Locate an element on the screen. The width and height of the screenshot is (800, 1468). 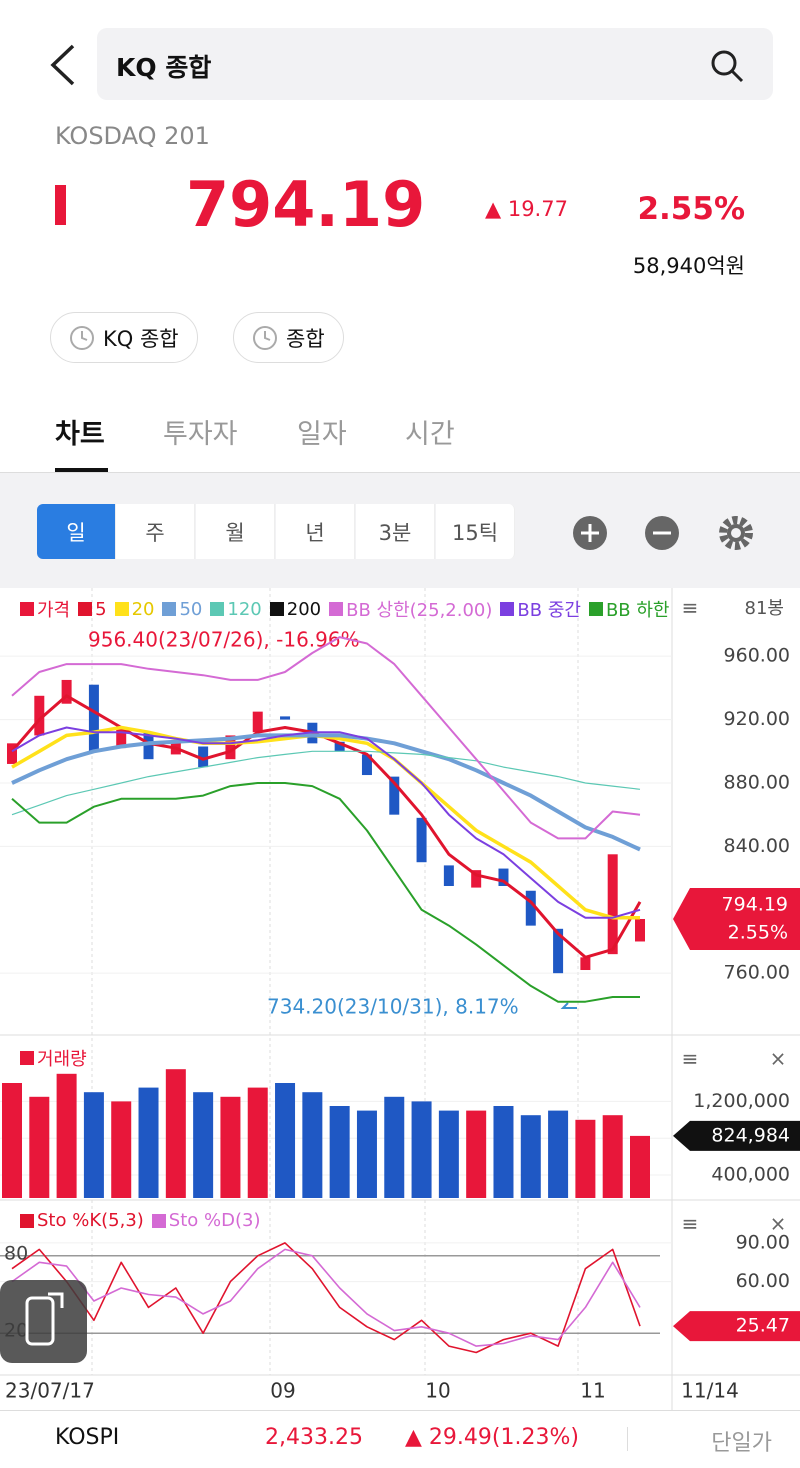
y-tick-label: 90.00 is located at coordinates (763, 1242).